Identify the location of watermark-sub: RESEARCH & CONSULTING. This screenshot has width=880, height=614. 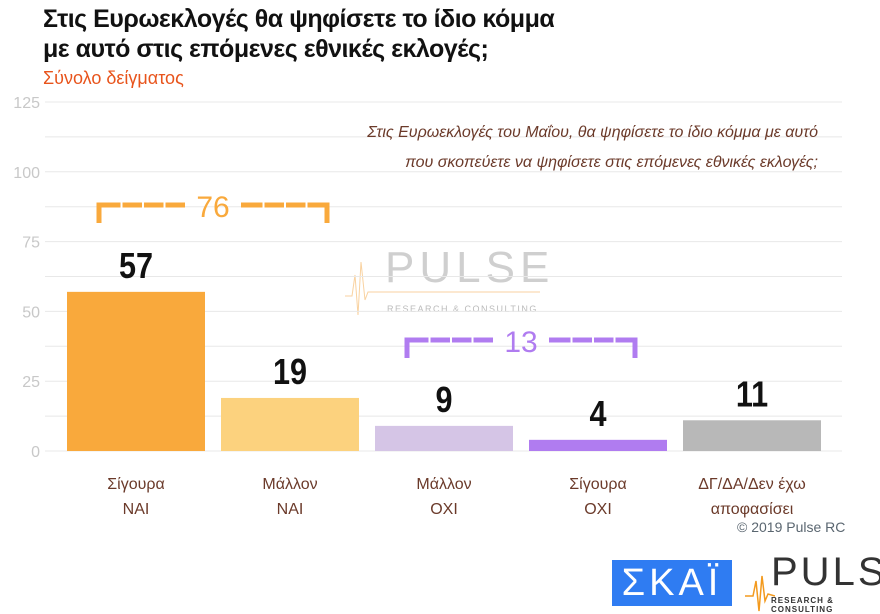
(462, 309).